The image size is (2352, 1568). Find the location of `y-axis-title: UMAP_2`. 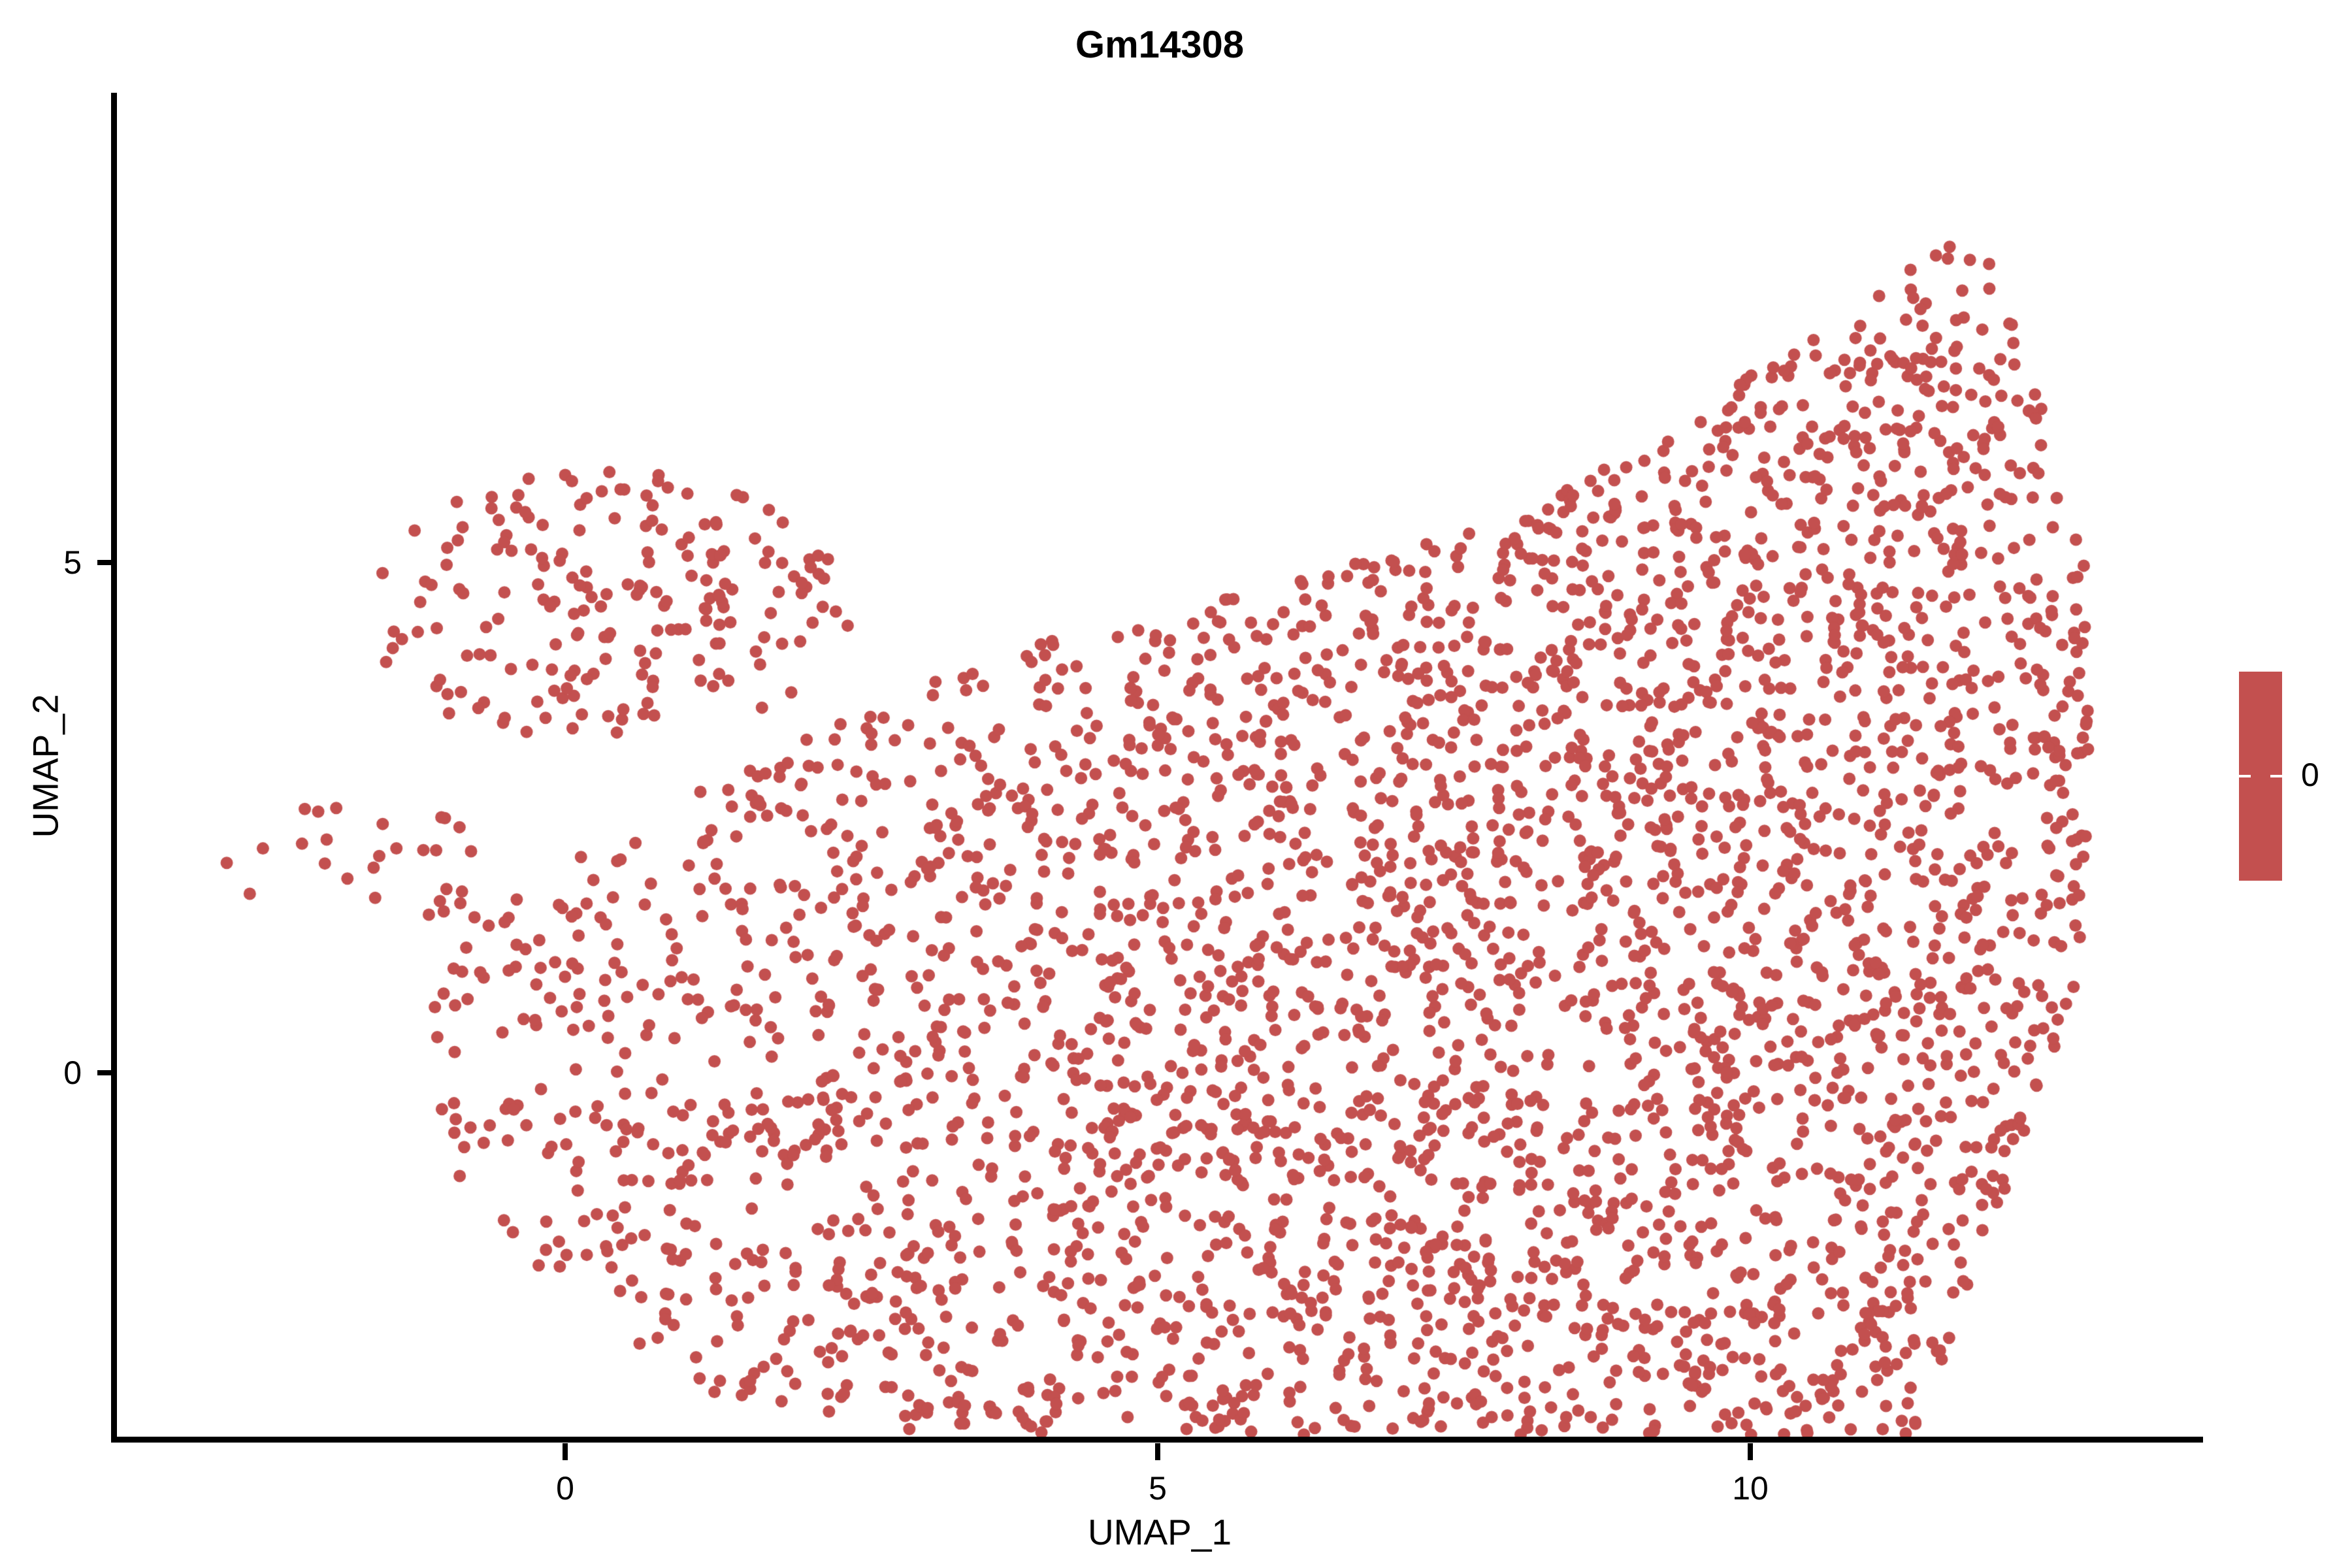

y-axis-title: UMAP_2 is located at coordinates (45, 766).